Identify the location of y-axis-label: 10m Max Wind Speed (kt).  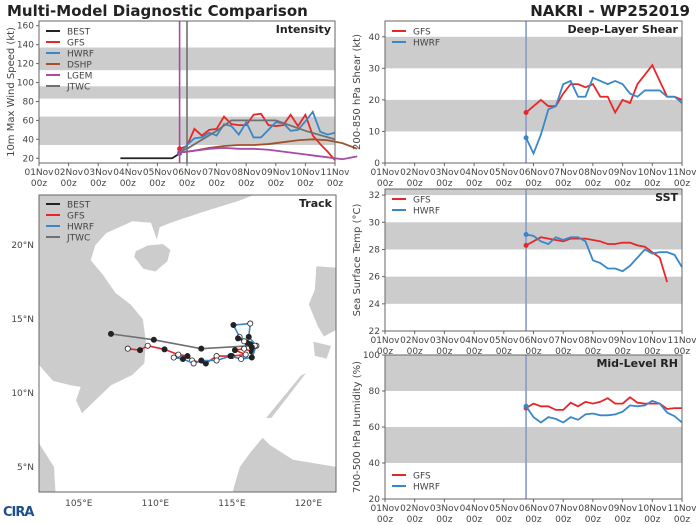
(11, 92).